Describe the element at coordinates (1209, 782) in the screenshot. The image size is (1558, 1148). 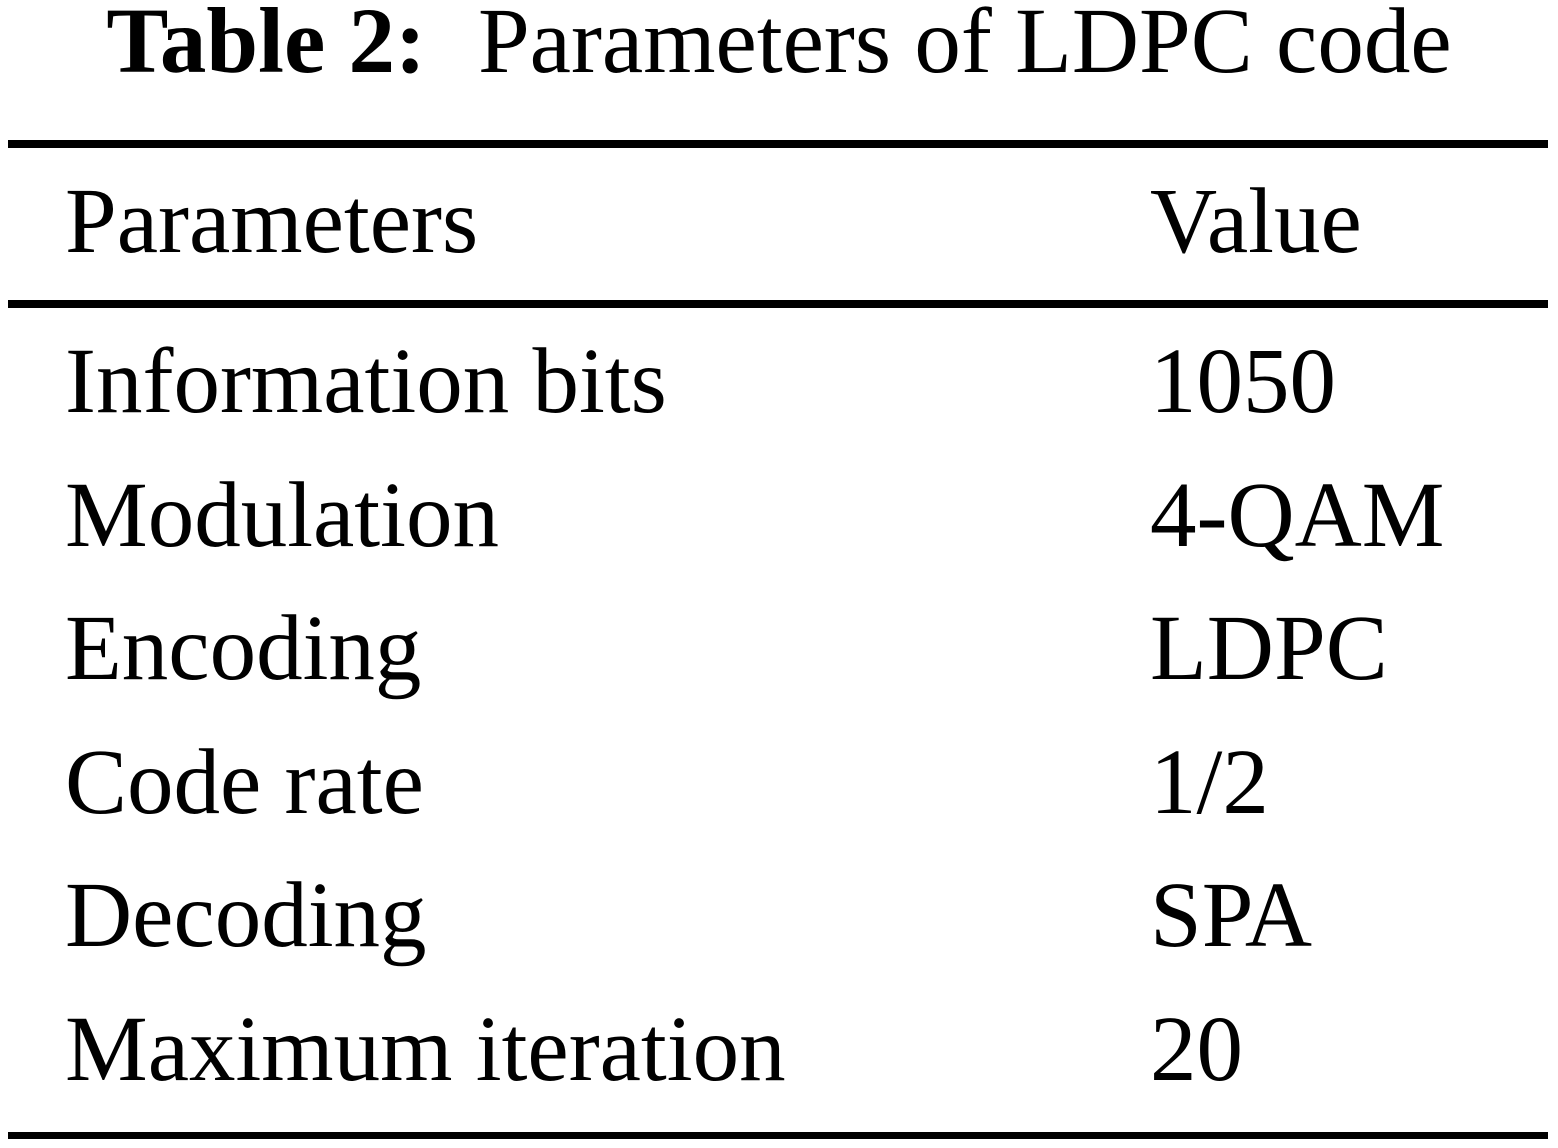
I see `row-value: 1/2` at that location.